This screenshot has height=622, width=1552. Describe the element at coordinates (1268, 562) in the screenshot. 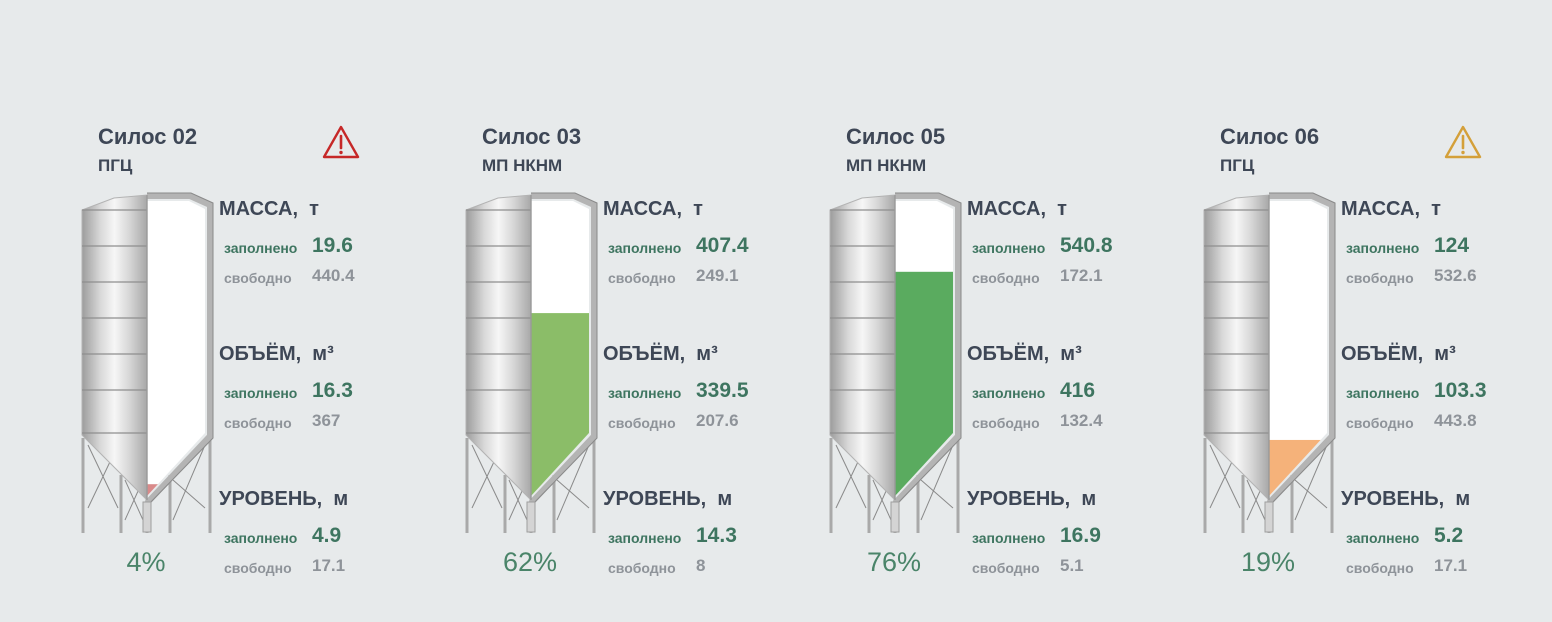

I see `fill-percentage: 19%` at that location.